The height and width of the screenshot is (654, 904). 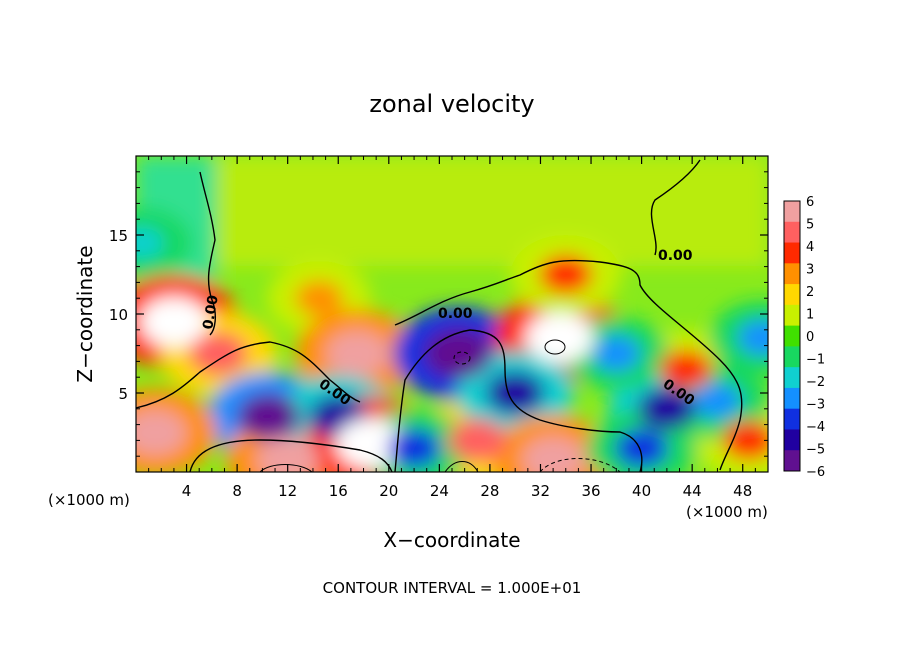 I want to click on x-tick-label: 48, so click(x=742, y=491).